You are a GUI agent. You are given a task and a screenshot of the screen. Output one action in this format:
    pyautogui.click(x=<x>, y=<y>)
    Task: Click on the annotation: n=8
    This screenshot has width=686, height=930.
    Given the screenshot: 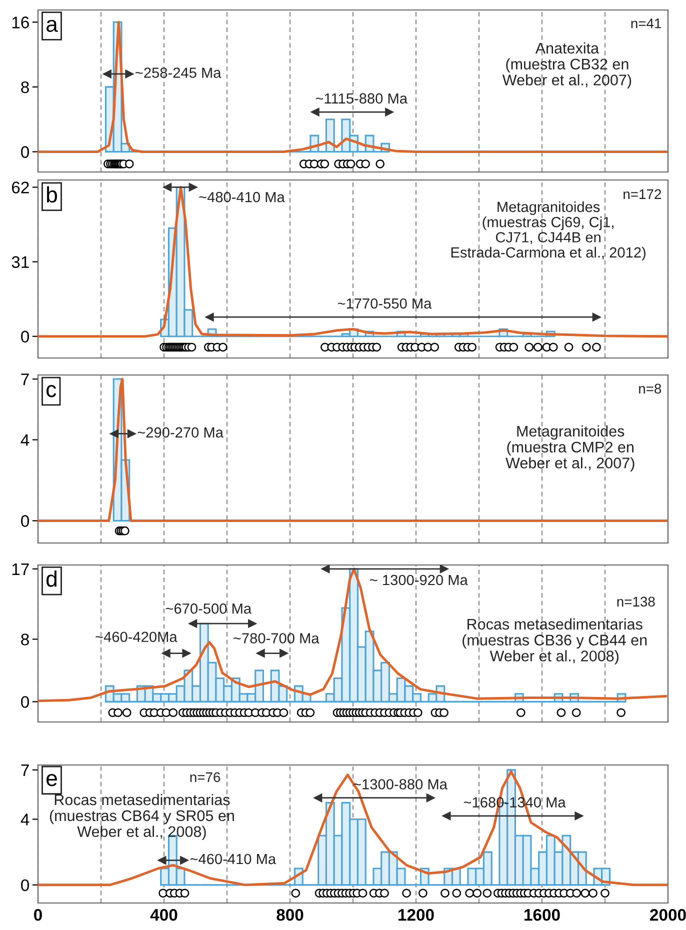 What is the action you would take?
    pyautogui.click(x=650, y=389)
    